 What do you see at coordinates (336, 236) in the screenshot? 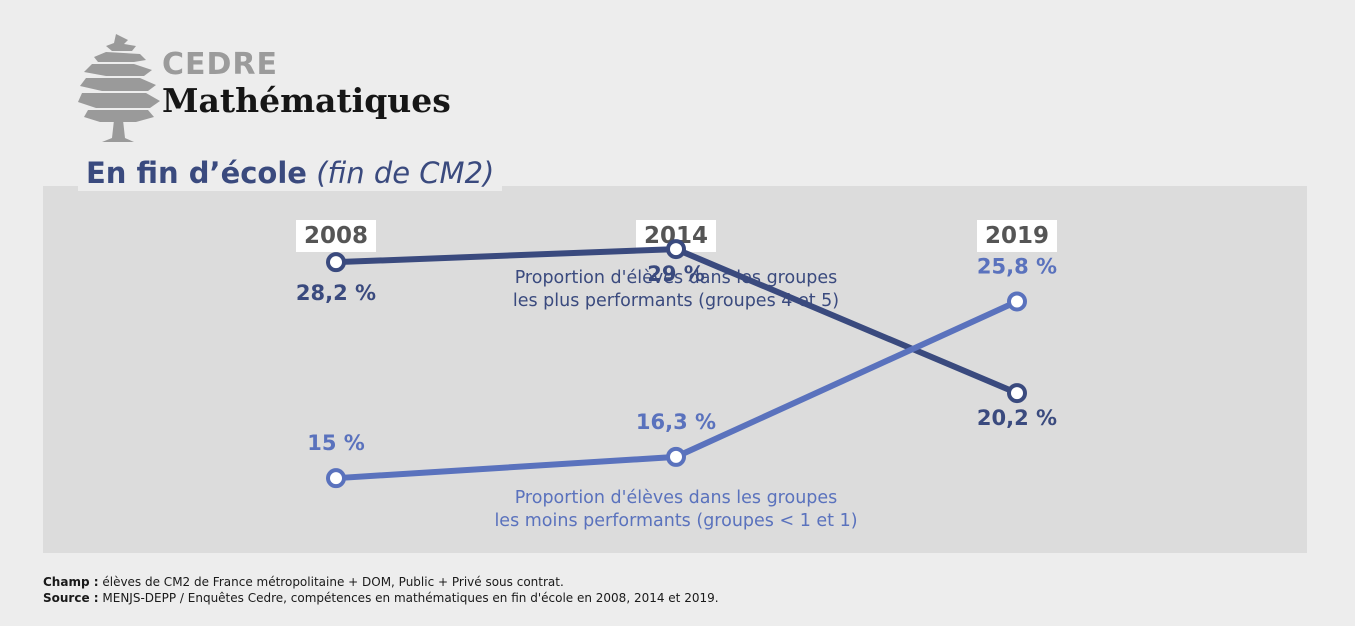
I see `year-label-2008: 2008` at bounding box center [336, 236].